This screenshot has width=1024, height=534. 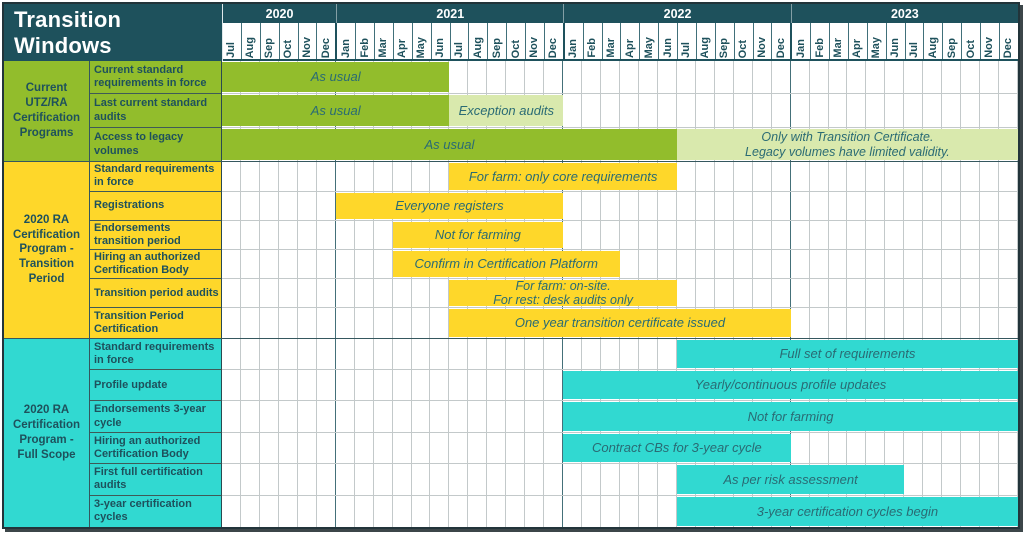 I want to click on month-cell: Aug, so click(x=251, y=41).